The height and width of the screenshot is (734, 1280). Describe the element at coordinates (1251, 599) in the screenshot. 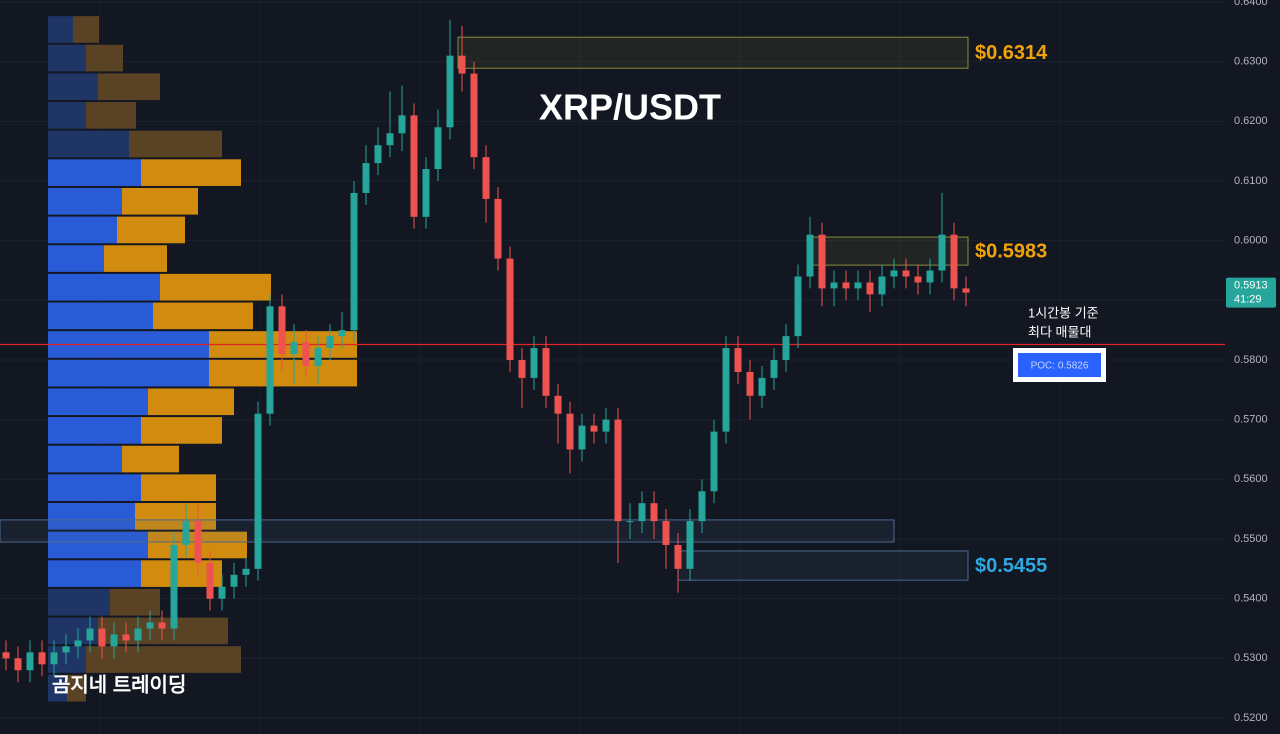

I see `y-tick-label: 0.5400` at that location.